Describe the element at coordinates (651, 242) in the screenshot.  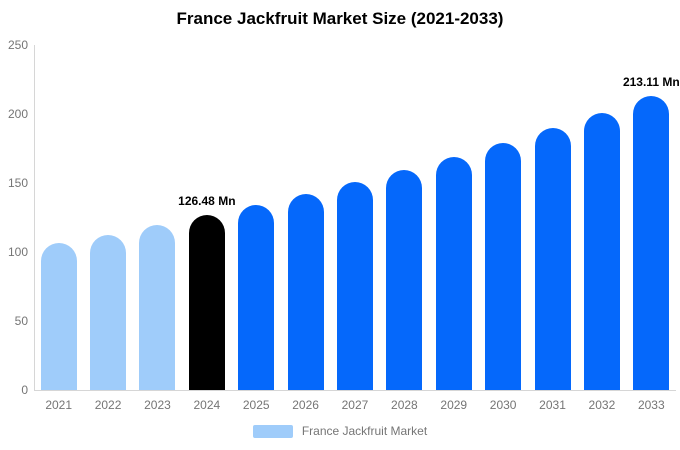
I see `bar-2033` at that location.